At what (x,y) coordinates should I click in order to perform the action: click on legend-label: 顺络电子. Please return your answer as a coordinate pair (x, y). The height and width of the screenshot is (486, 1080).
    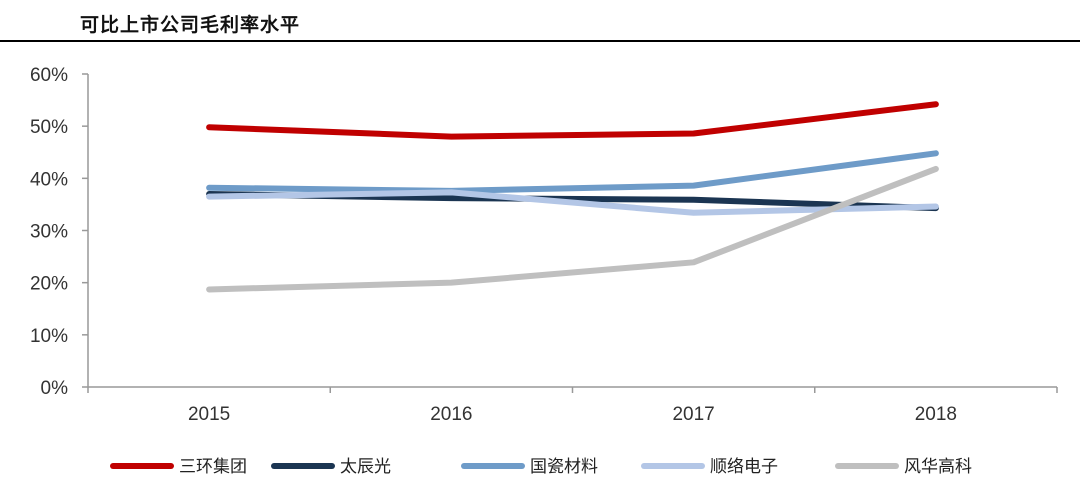
    Looking at the image, I should click on (744, 467).